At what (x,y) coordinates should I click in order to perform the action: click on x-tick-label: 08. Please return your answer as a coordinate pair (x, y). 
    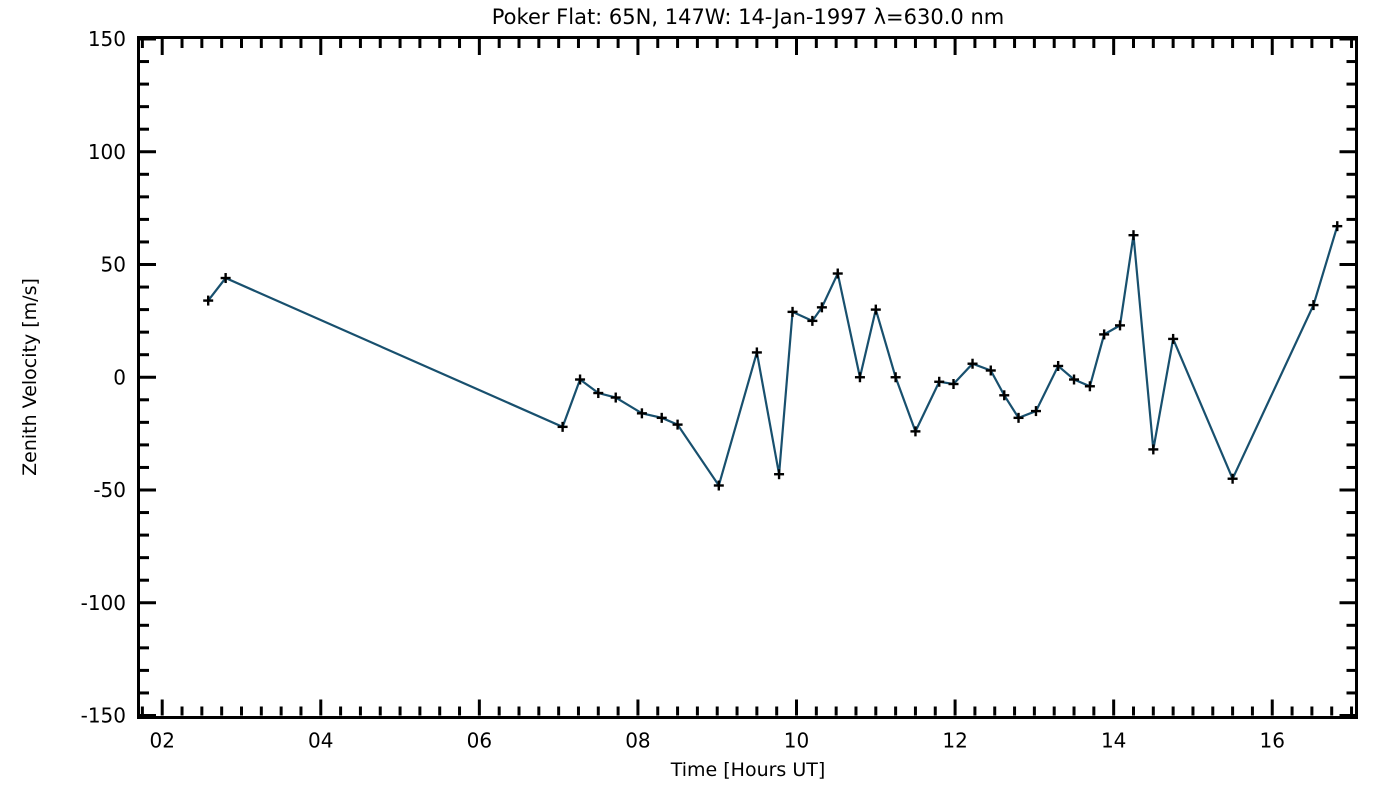
    Looking at the image, I should click on (637, 741).